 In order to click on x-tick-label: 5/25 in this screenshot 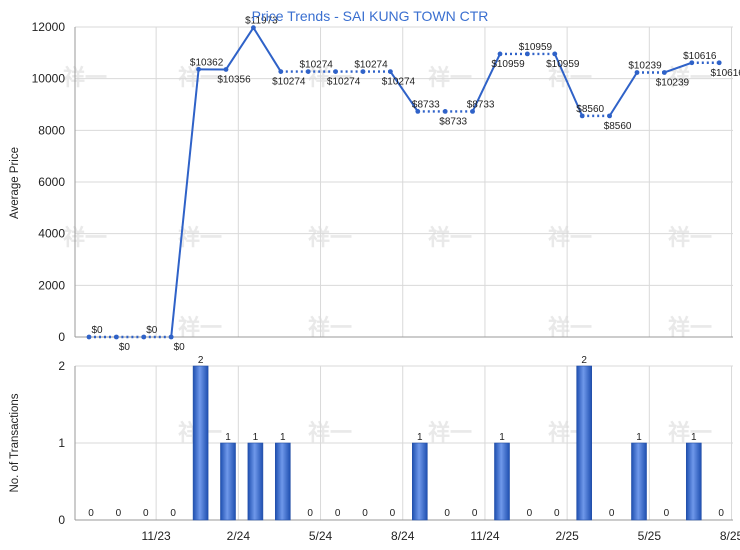, I will do `click(650, 536)`.